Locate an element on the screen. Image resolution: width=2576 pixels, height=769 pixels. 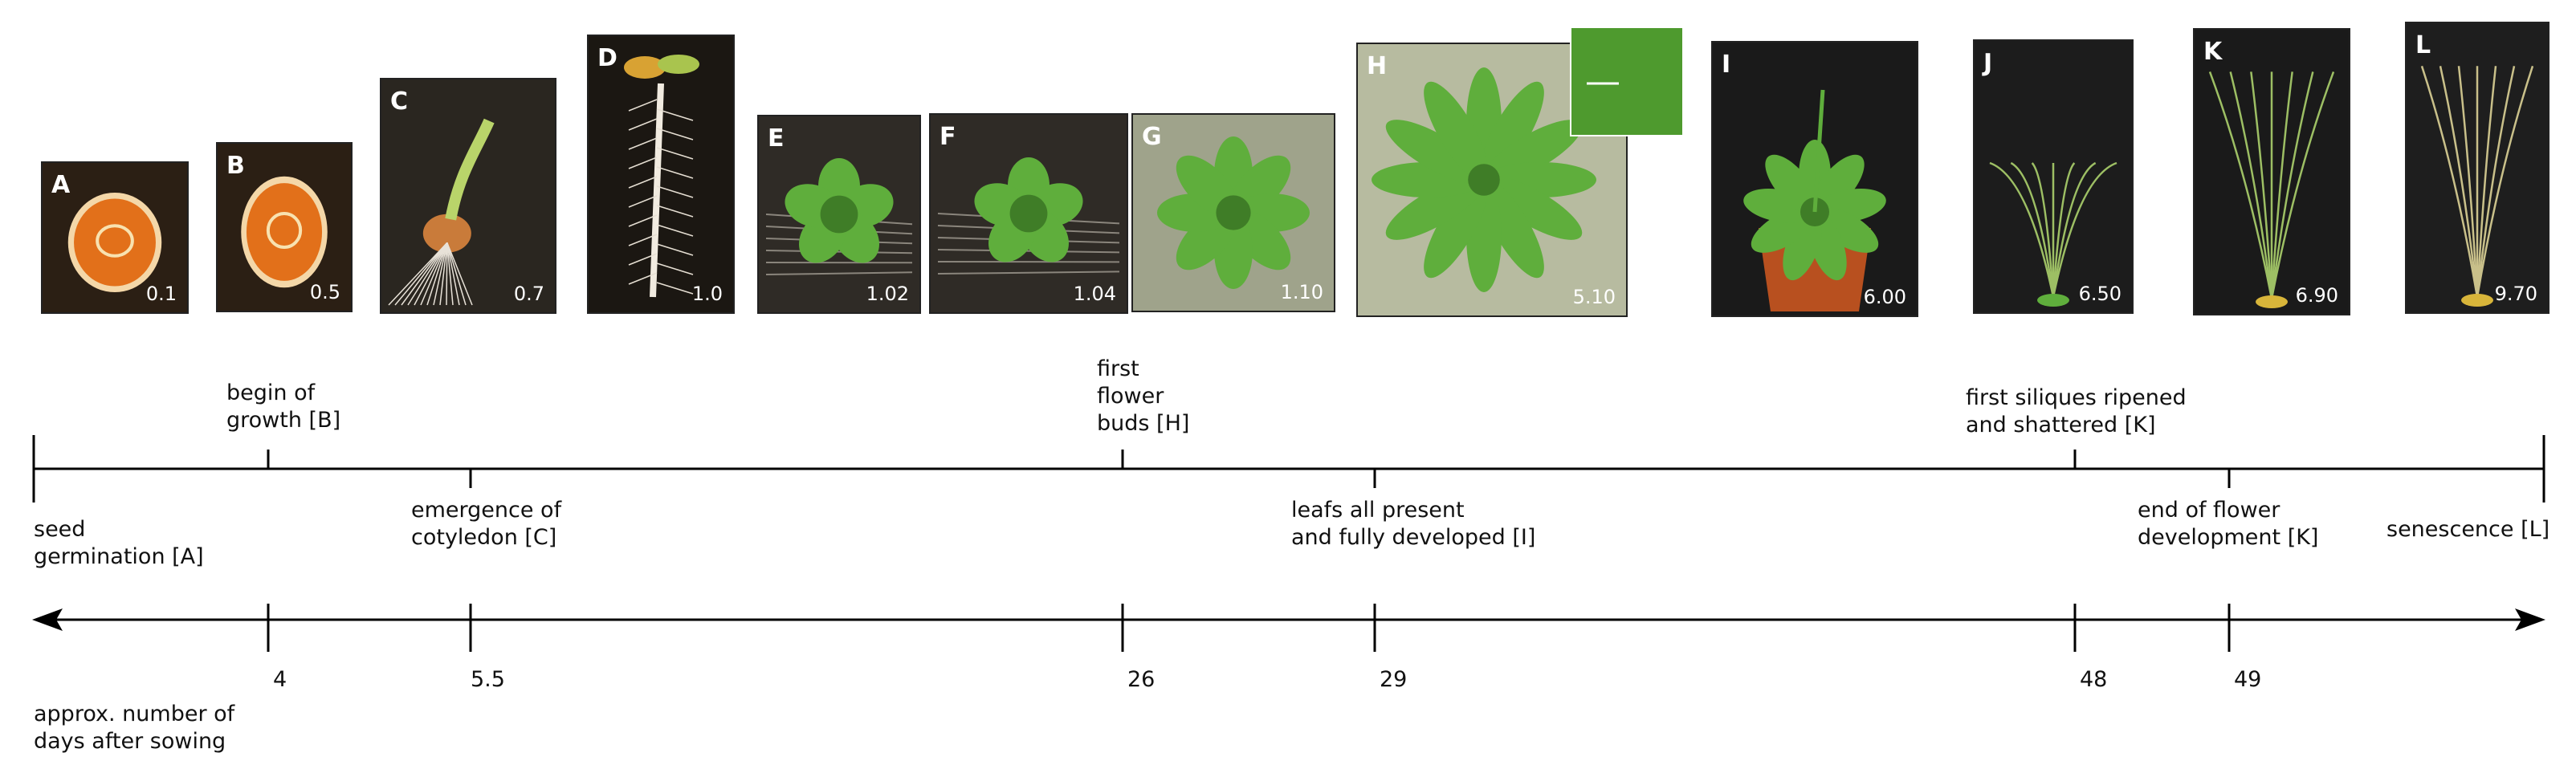
stage-label-below: emergence of cotyledon [C] is located at coordinates (487, 524).